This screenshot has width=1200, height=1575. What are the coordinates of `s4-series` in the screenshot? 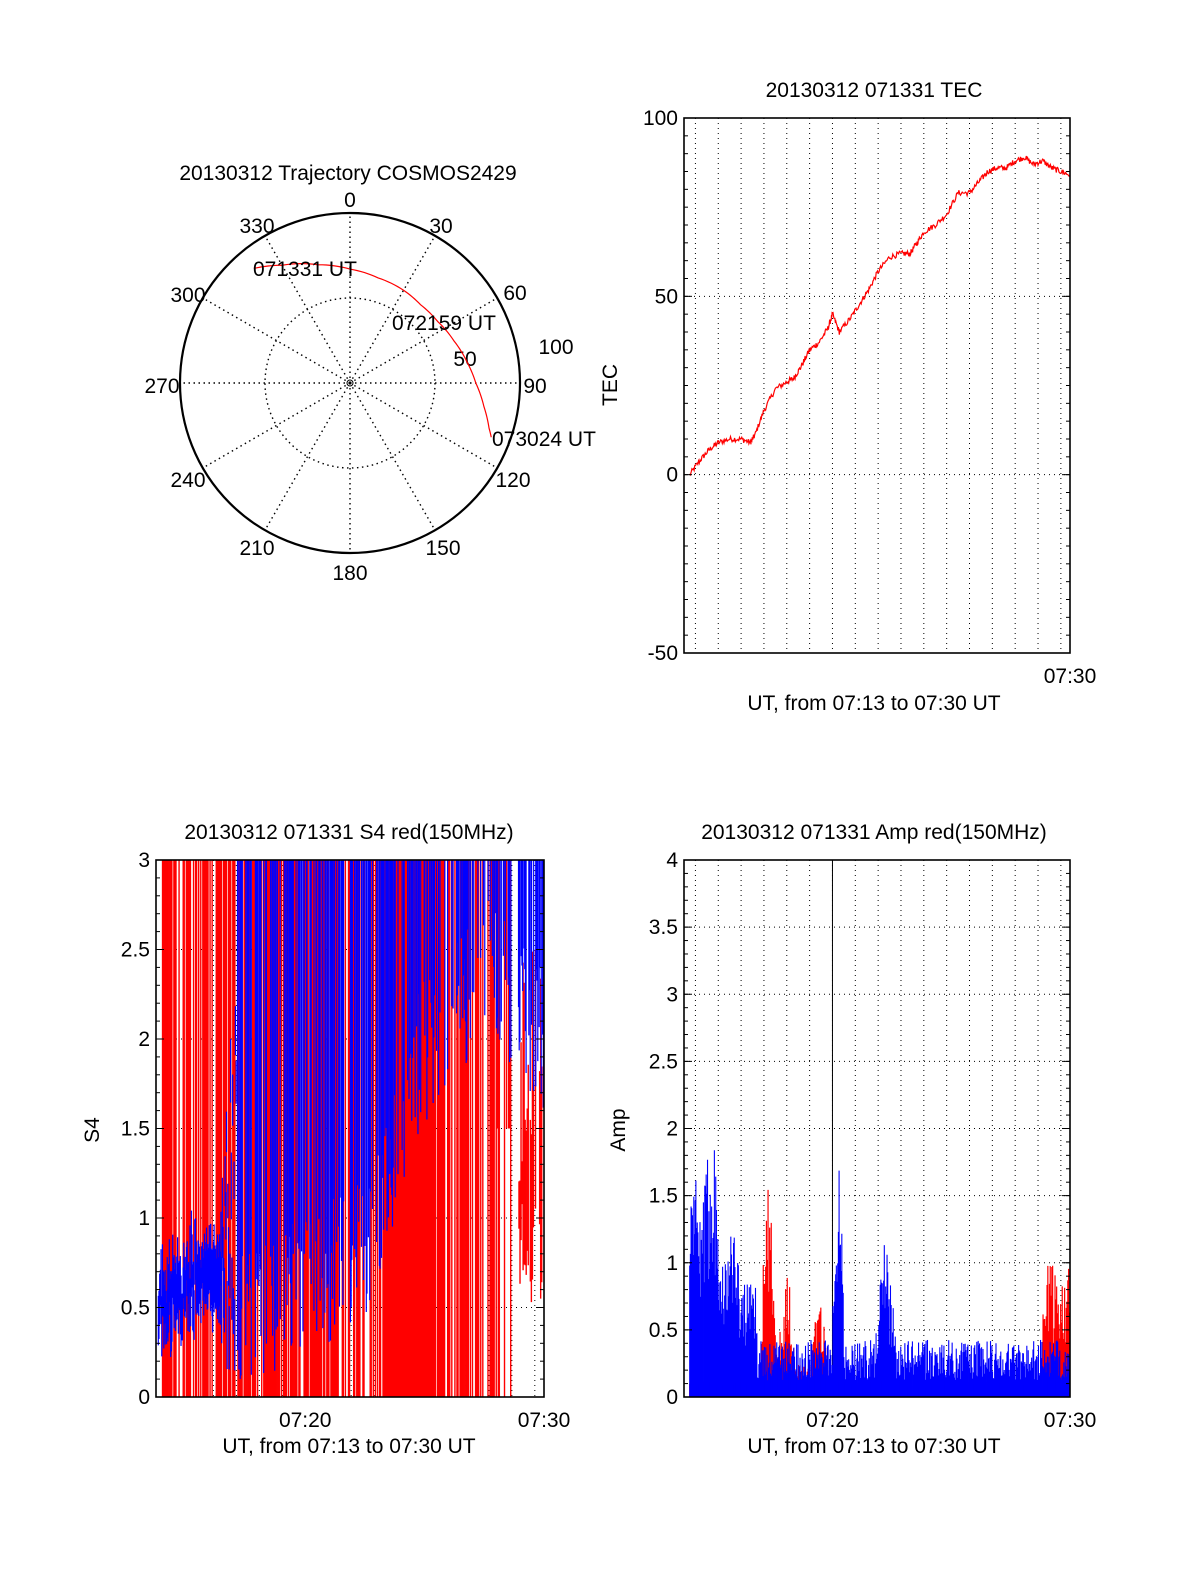 It's located at (350, 1128).